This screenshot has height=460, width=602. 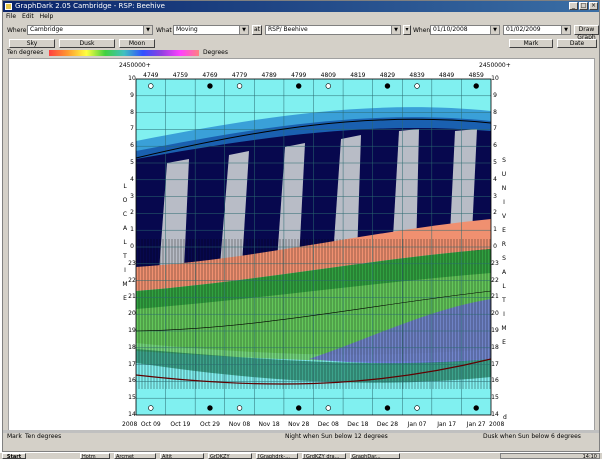 I want to click on hour-label-right: 19, so click(x=495, y=330).